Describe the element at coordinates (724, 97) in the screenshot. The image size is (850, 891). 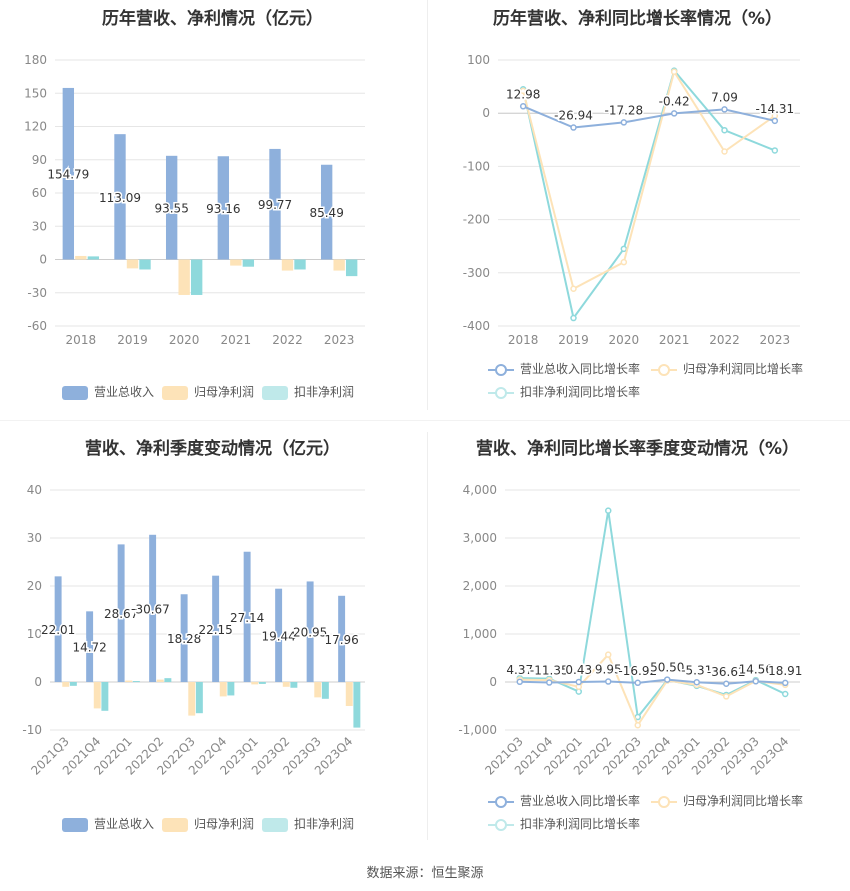
I see `data-label: 7.09` at that location.